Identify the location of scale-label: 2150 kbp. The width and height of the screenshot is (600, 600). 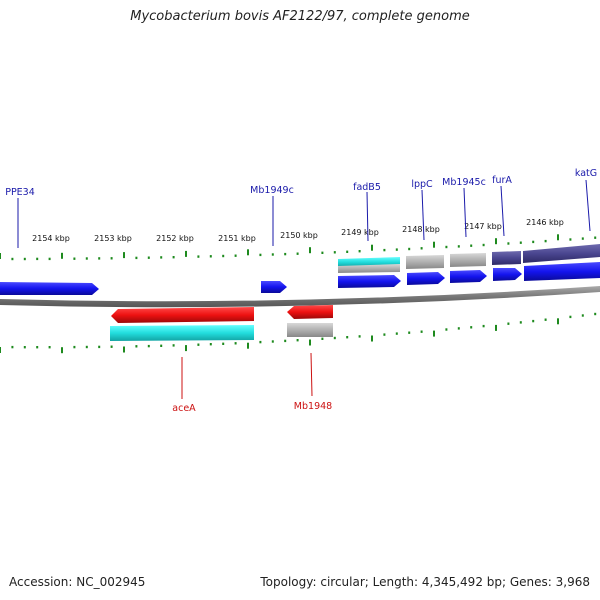
(299, 235).